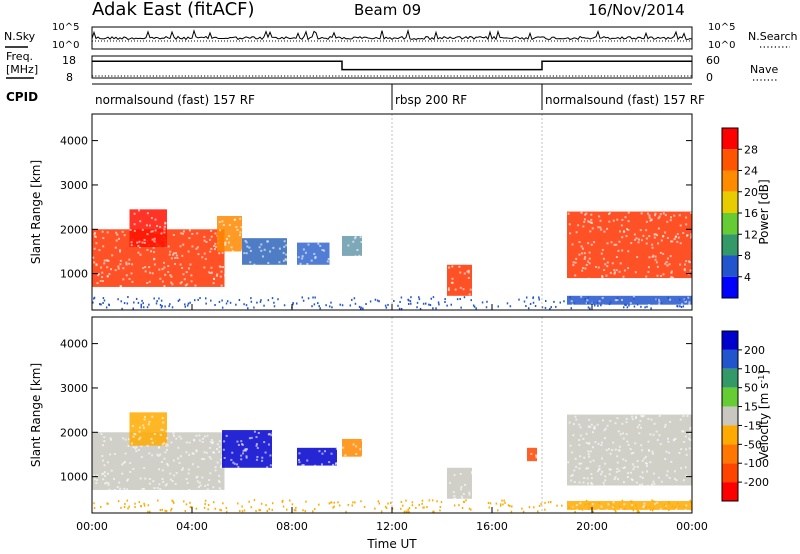  Describe the element at coordinates (747, 277) in the screenshot. I see `power-tick-label: 4` at that location.